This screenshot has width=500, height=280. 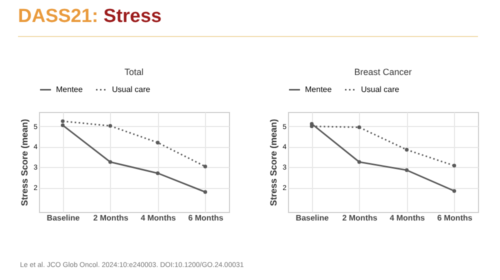 What do you see at coordinates (134, 72) in the screenshot?
I see `chart-title: Total` at bounding box center [134, 72].